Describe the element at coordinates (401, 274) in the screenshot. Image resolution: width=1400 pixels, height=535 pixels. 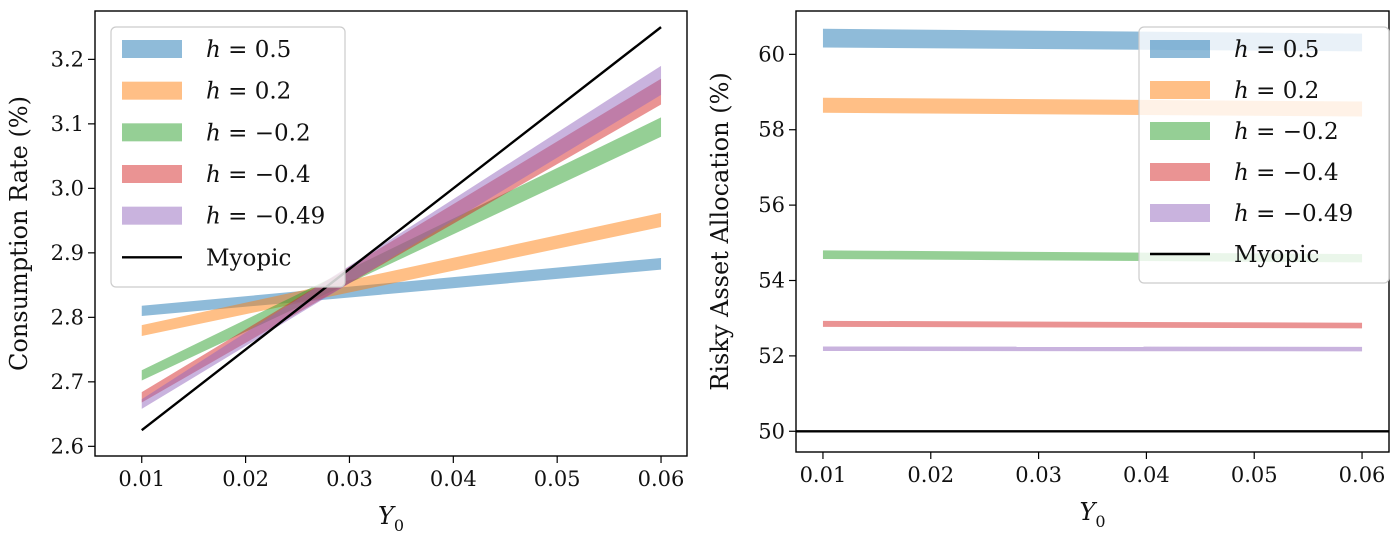
I see `series-h-0-2-band` at that location.